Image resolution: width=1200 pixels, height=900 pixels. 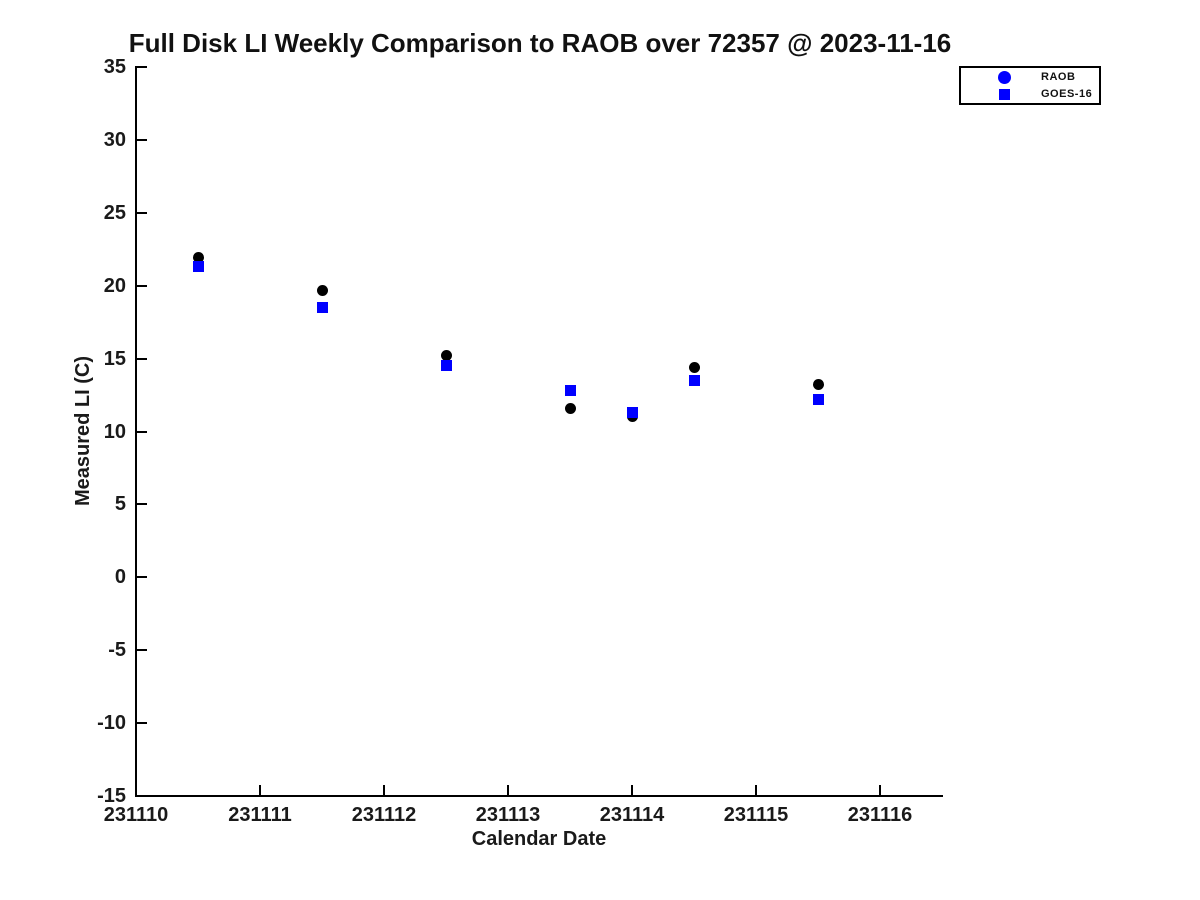 I want to click on x-tick-label: 231113, so click(x=508, y=815).